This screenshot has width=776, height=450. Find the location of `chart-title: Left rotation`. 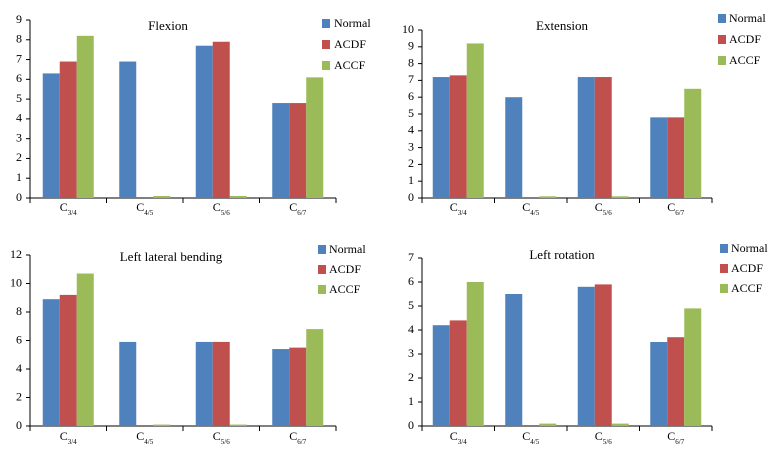

chart-title: Left rotation is located at coordinates (562, 254).